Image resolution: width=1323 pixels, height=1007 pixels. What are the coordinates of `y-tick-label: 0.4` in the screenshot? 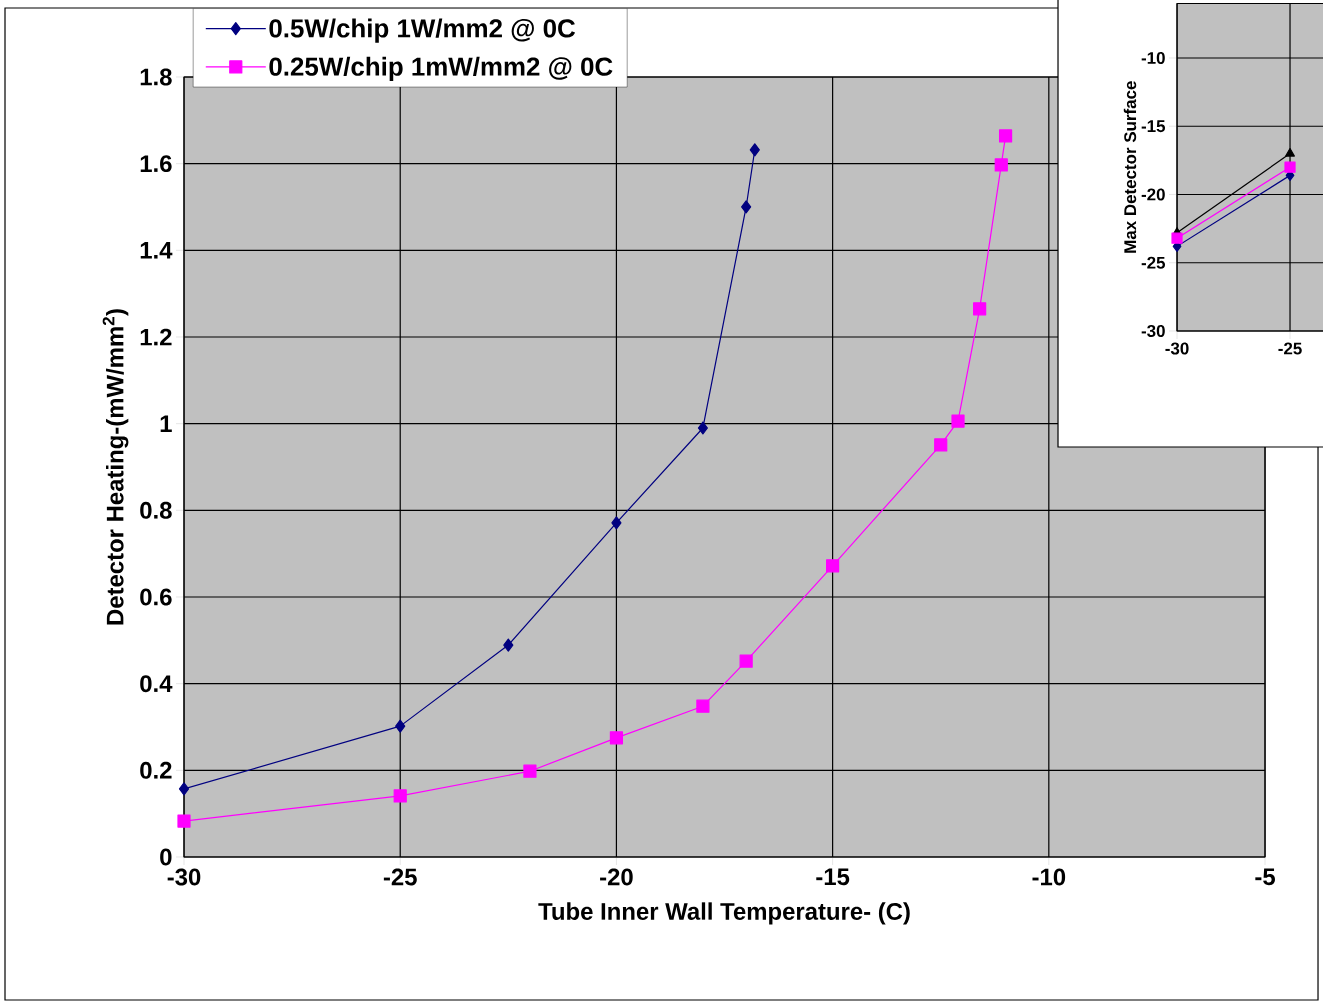 It's located at (156, 684).